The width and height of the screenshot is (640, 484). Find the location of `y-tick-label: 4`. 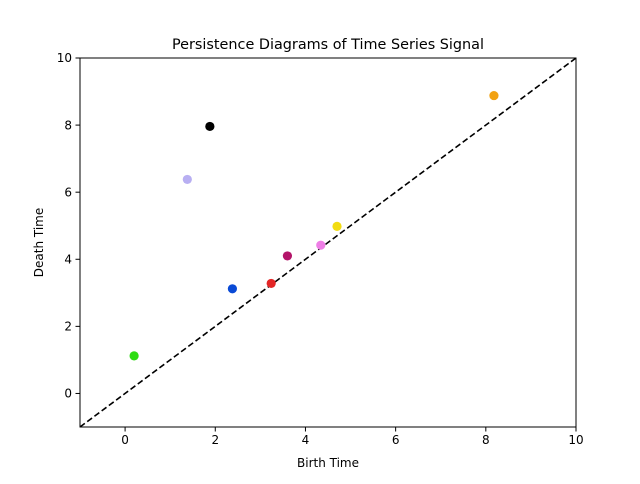

y-tick-label: 4 is located at coordinates (68, 259).